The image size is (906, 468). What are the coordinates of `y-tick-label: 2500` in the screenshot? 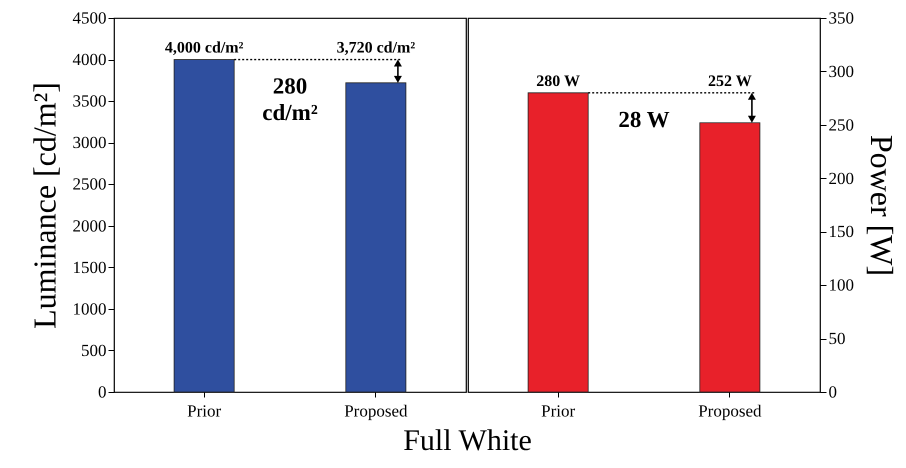 It's located at (89, 184).